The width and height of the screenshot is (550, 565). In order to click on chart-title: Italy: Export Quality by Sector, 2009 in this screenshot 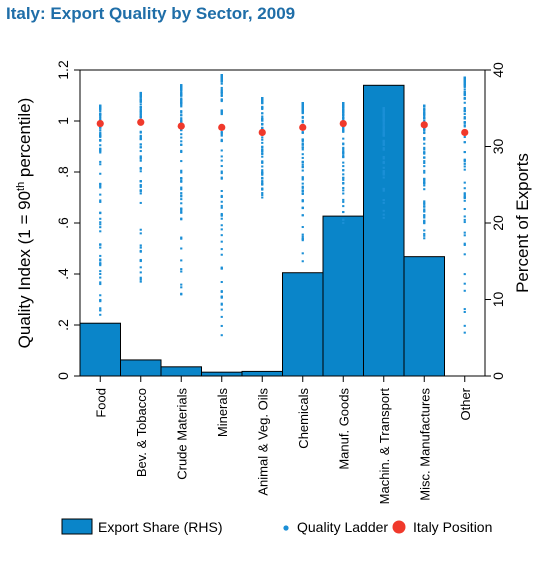, I will do `click(151, 13)`.